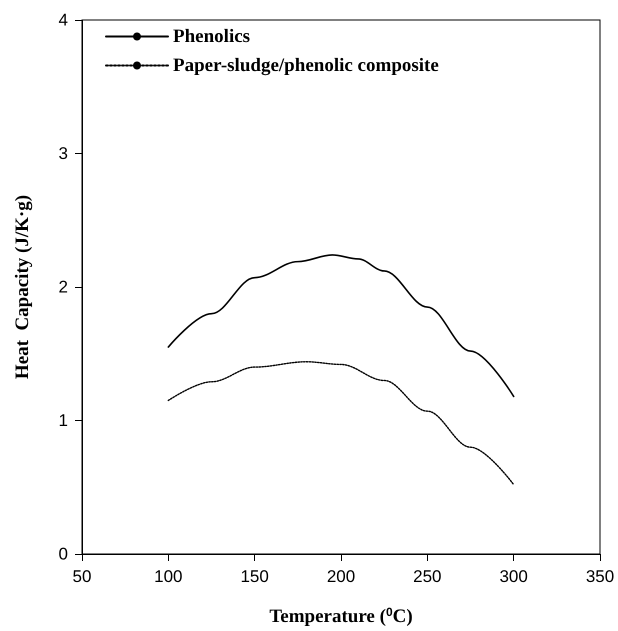 Image resolution: width=618 pixels, height=631 pixels. What do you see at coordinates (211, 36) in the screenshot?
I see `legend-label: Phenolics` at bounding box center [211, 36].